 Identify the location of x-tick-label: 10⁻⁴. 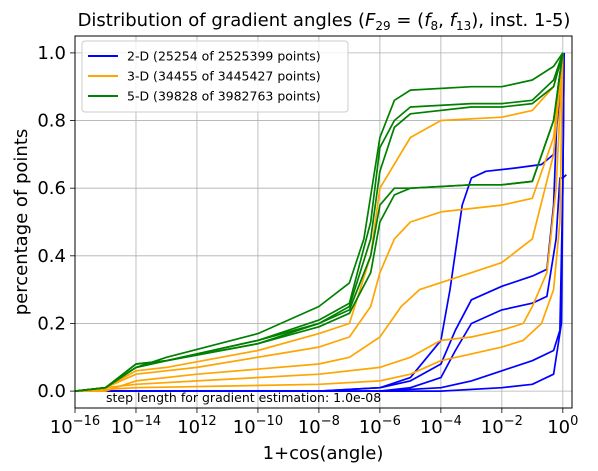
(441, 426).